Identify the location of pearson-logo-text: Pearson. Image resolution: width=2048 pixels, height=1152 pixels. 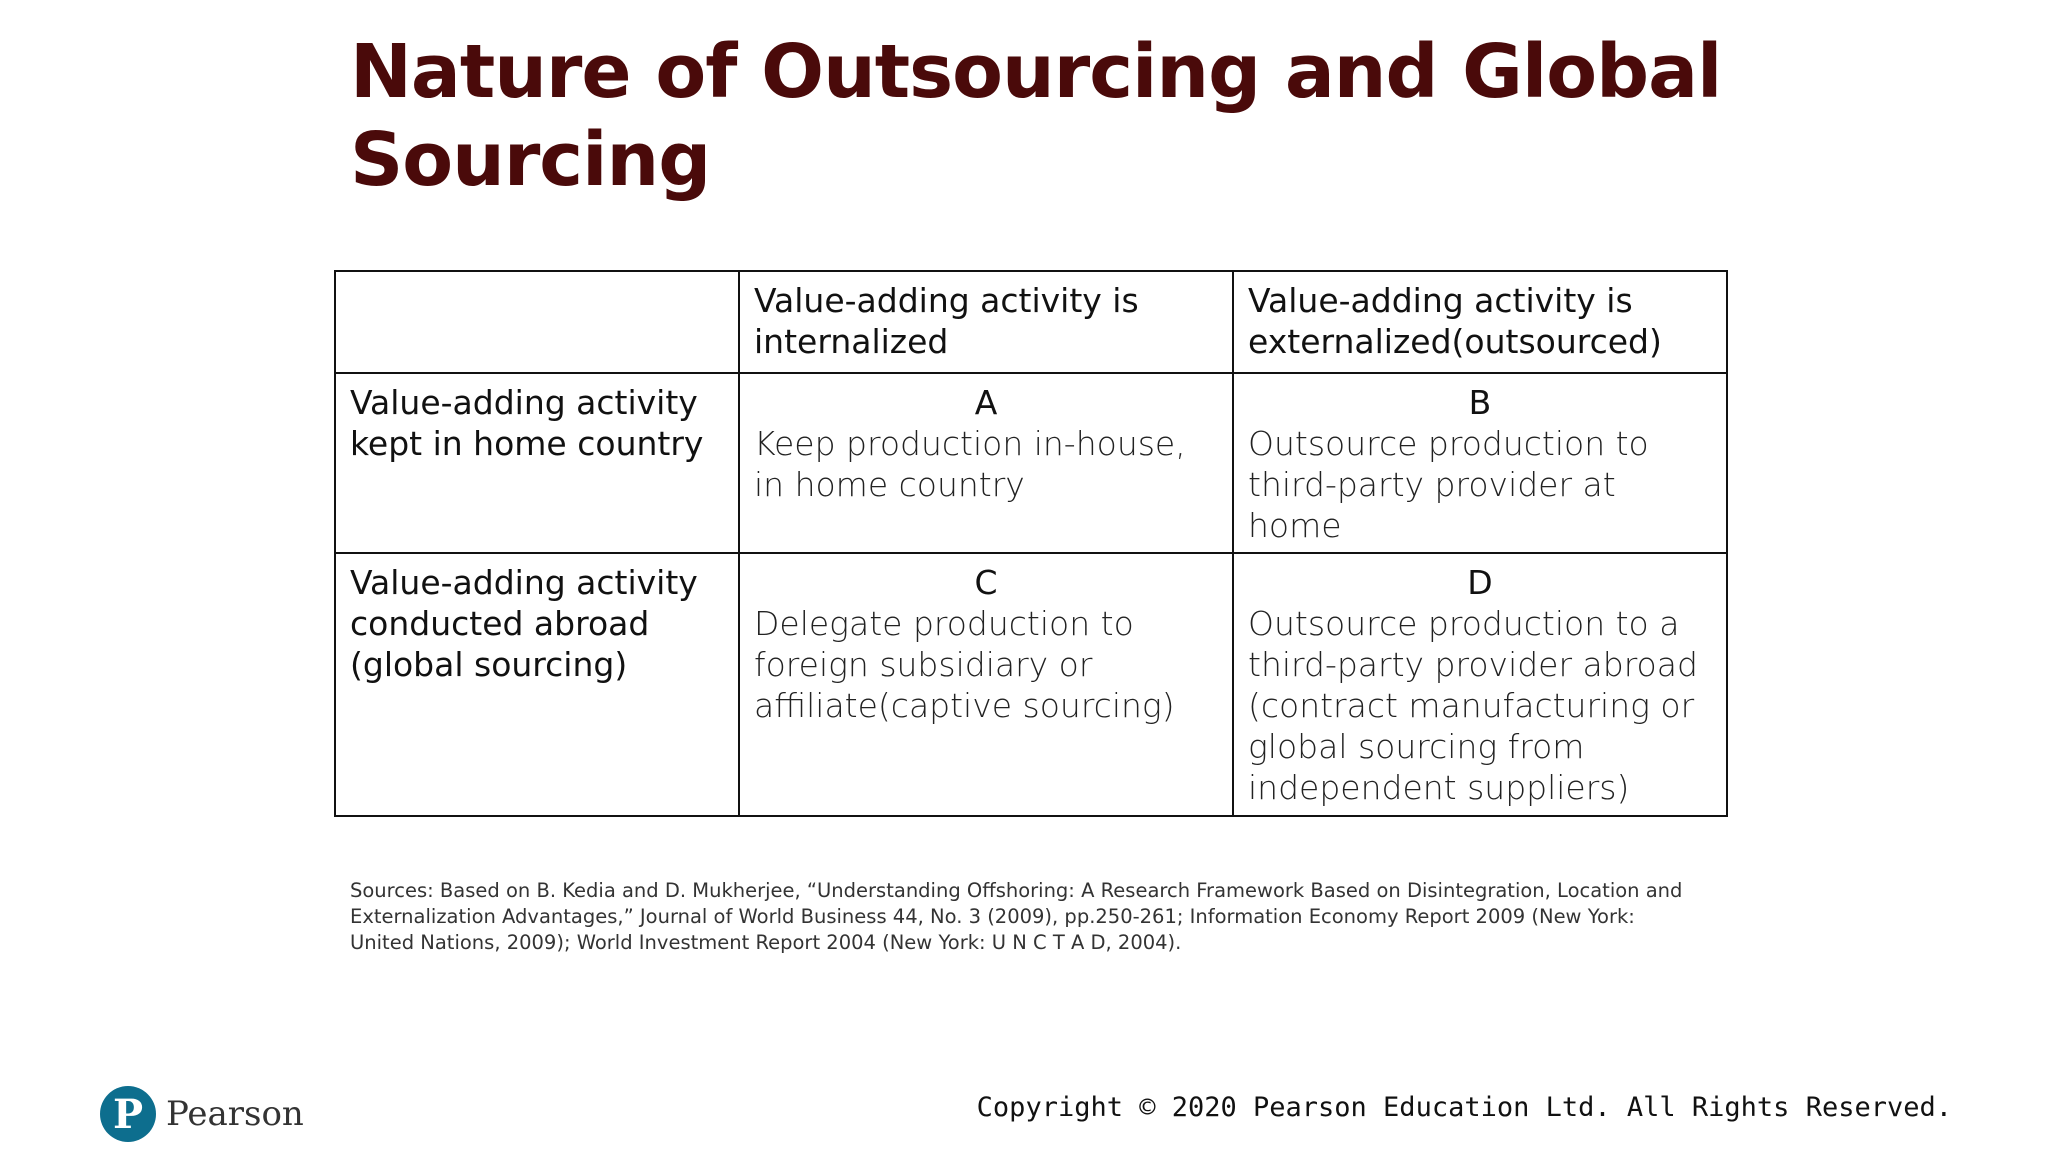
(235, 1114).